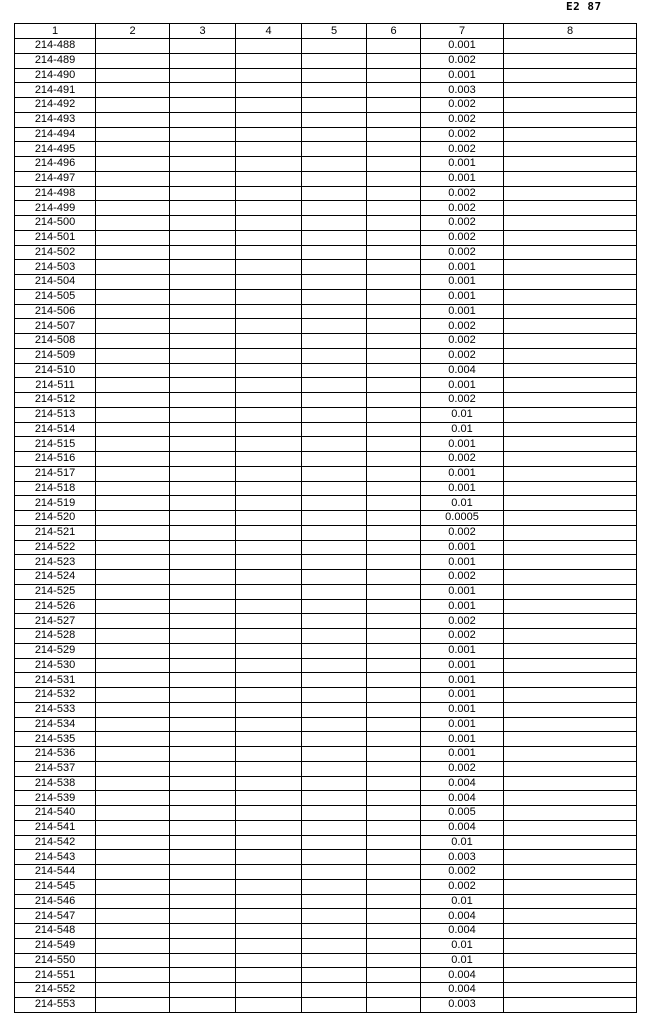 The image size is (661, 1015). Describe the element at coordinates (55, 577) in the screenshot. I see `row-id-cell: 214-524` at that location.